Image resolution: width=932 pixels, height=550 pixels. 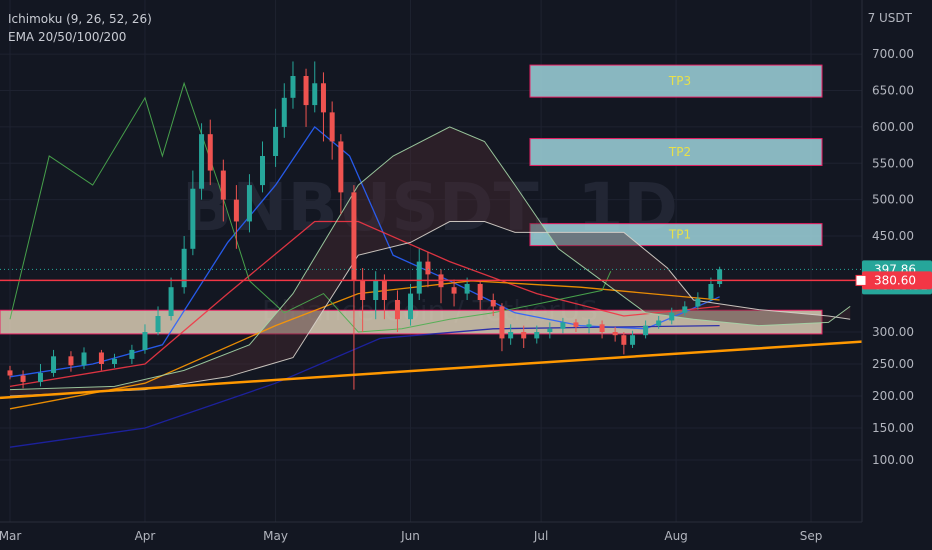 What do you see at coordinates (893, 91) in the screenshot?
I see `y-tick-label: 650.00` at bounding box center [893, 91].